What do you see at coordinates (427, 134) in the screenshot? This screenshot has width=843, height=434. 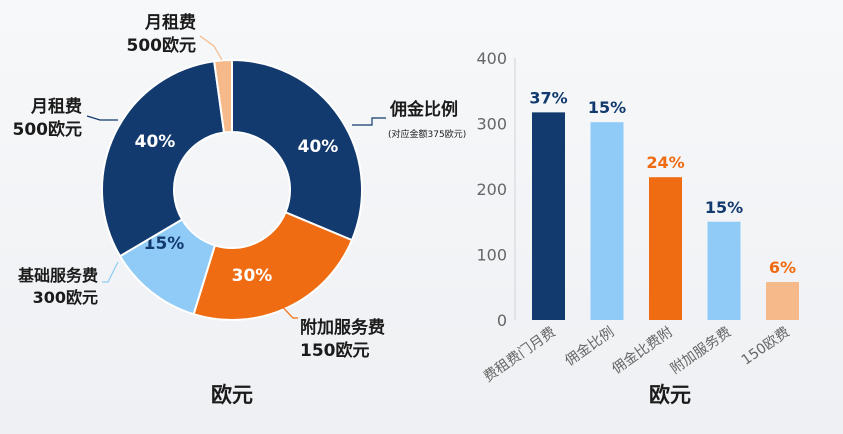 I see `slice-sublabel-commission: (对应金额375欧元)` at bounding box center [427, 134].